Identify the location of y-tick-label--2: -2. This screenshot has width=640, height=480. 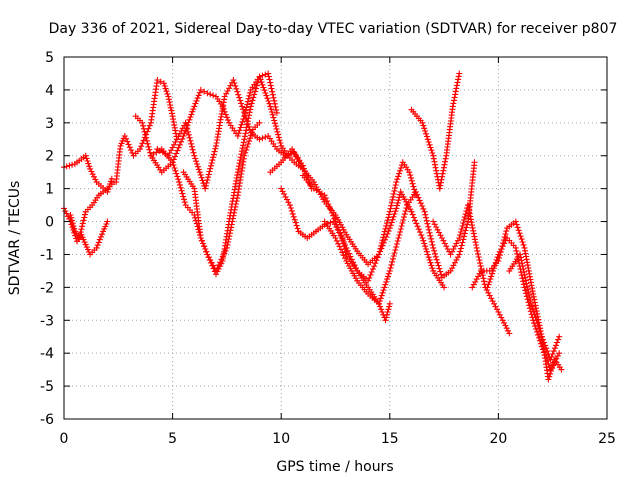
(47, 288).